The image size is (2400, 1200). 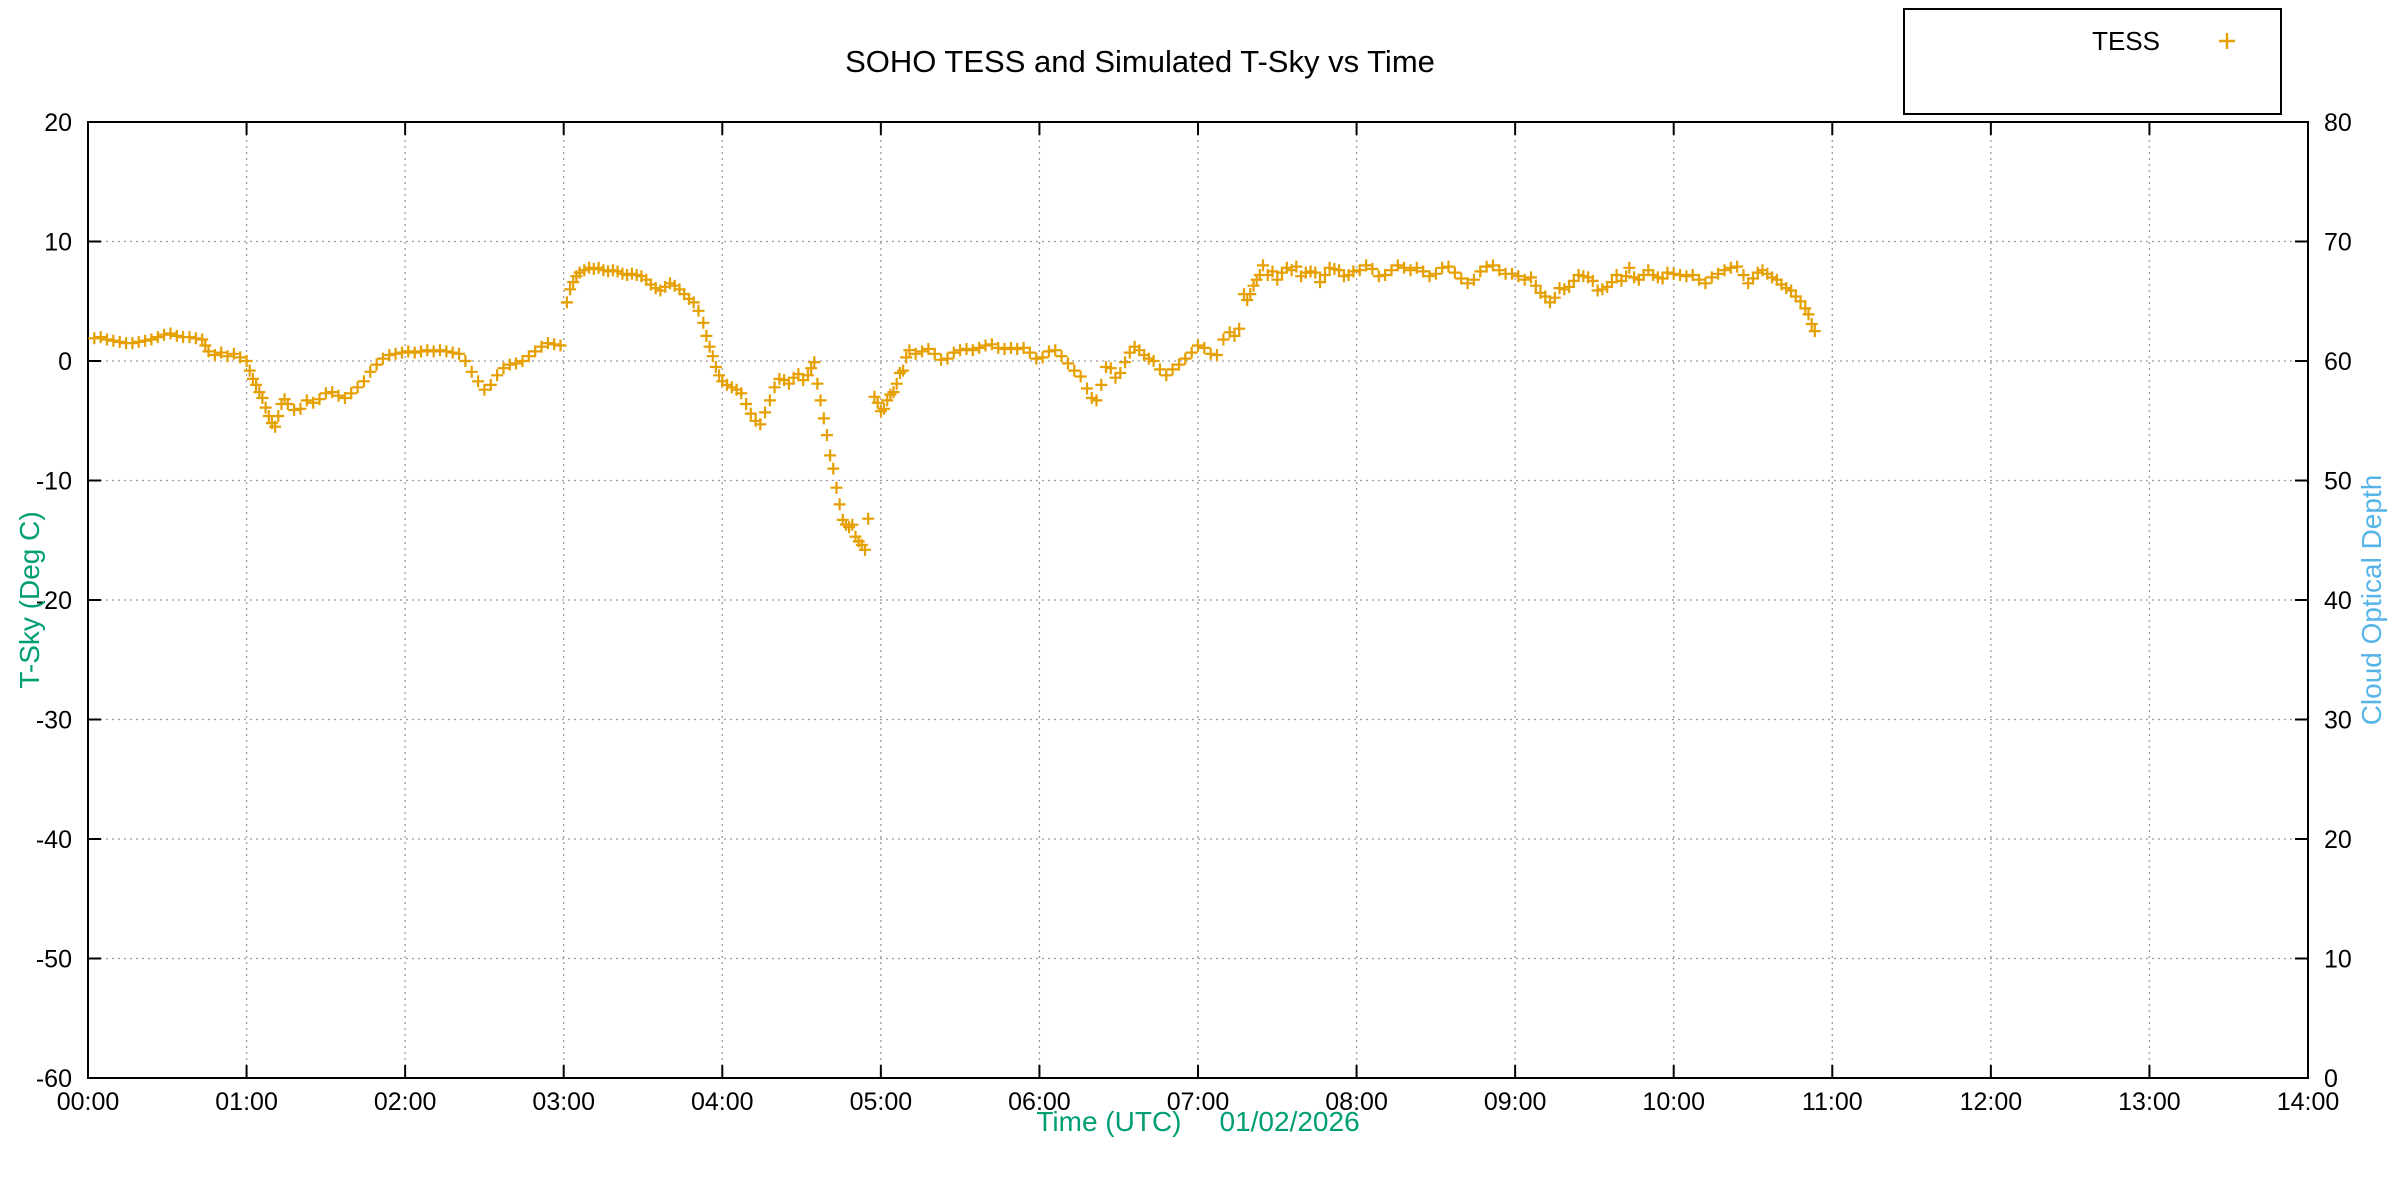 What do you see at coordinates (2338, 362) in the screenshot?
I see `y-right-tick-label: 60` at bounding box center [2338, 362].